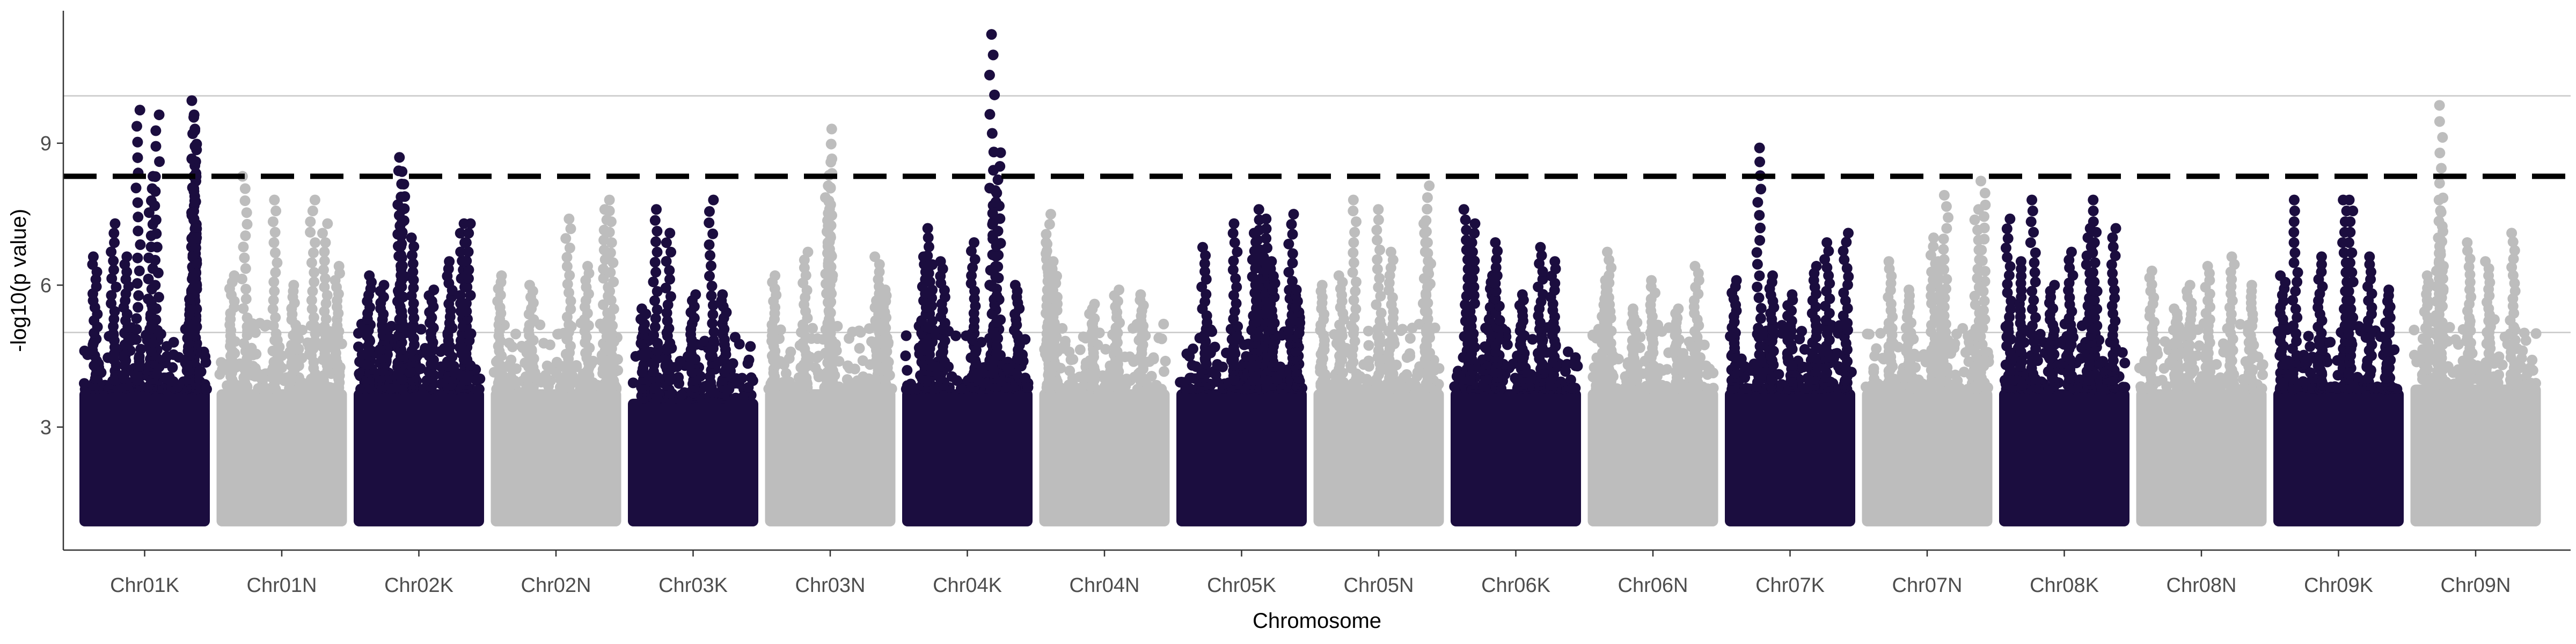 The width and height of the screenshot is (2576, 644). Describe the element at coordinates (2064, 457) in the screenshot. I see `base-points-Chr08K` at that location.